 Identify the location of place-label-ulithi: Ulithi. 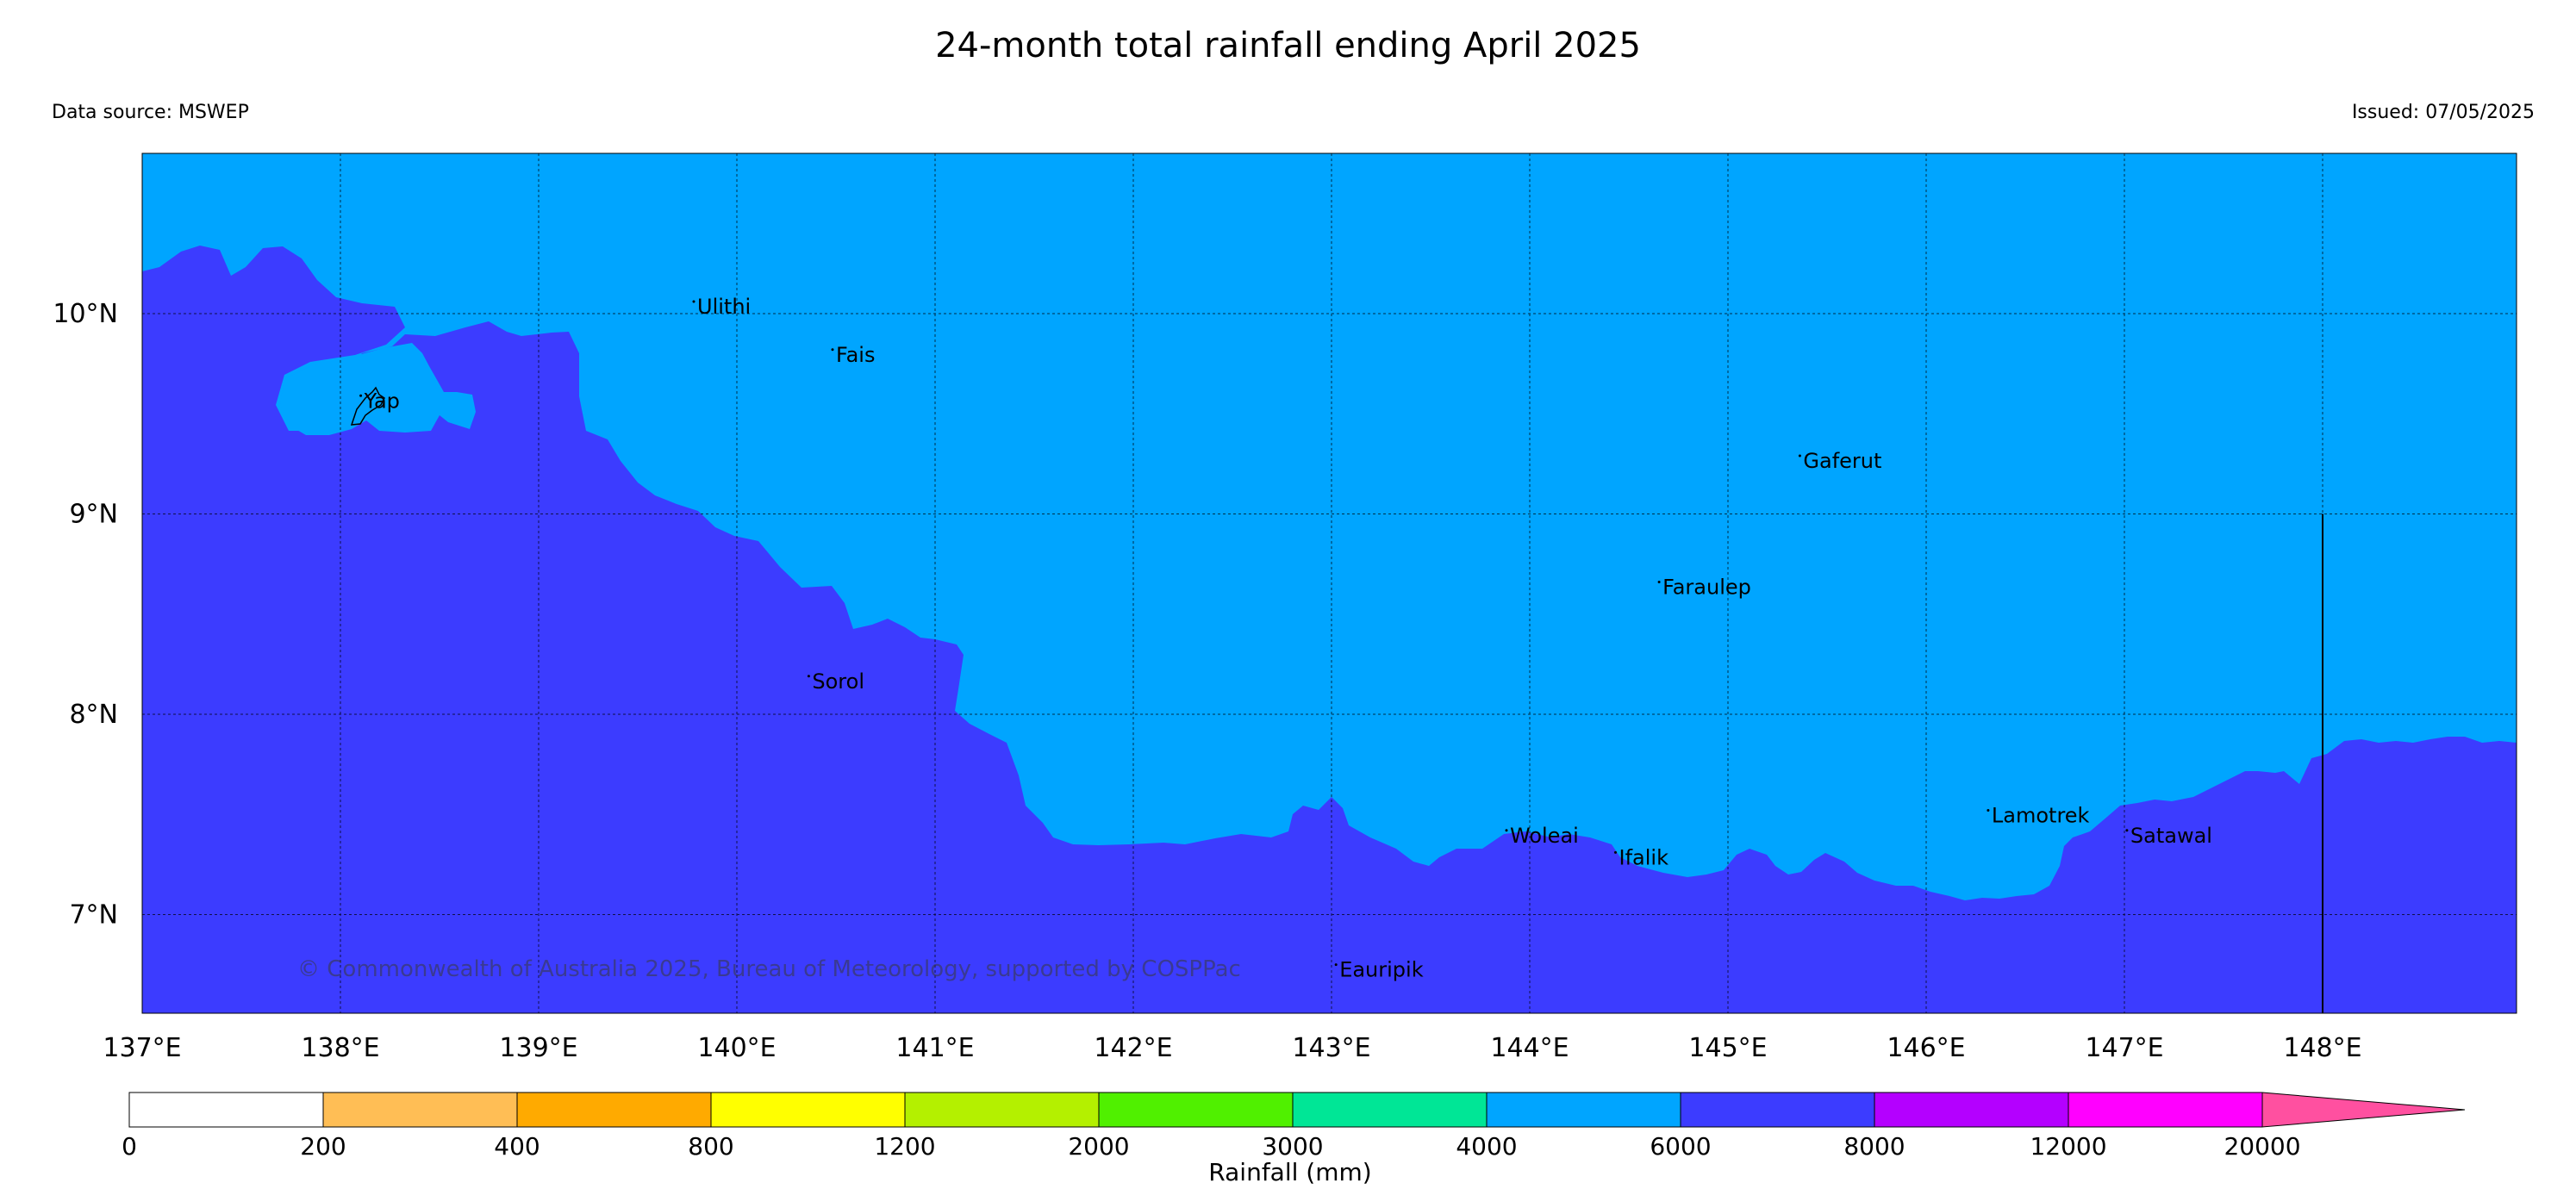
(724, 307).